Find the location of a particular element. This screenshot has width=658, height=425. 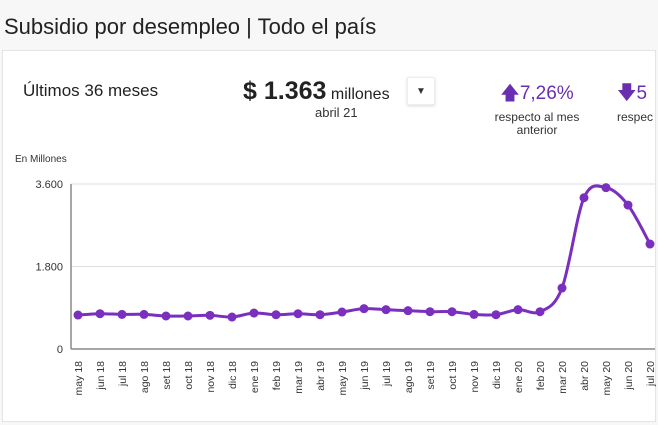

y-tick-label: 0 is located at coordinates (60, 350).